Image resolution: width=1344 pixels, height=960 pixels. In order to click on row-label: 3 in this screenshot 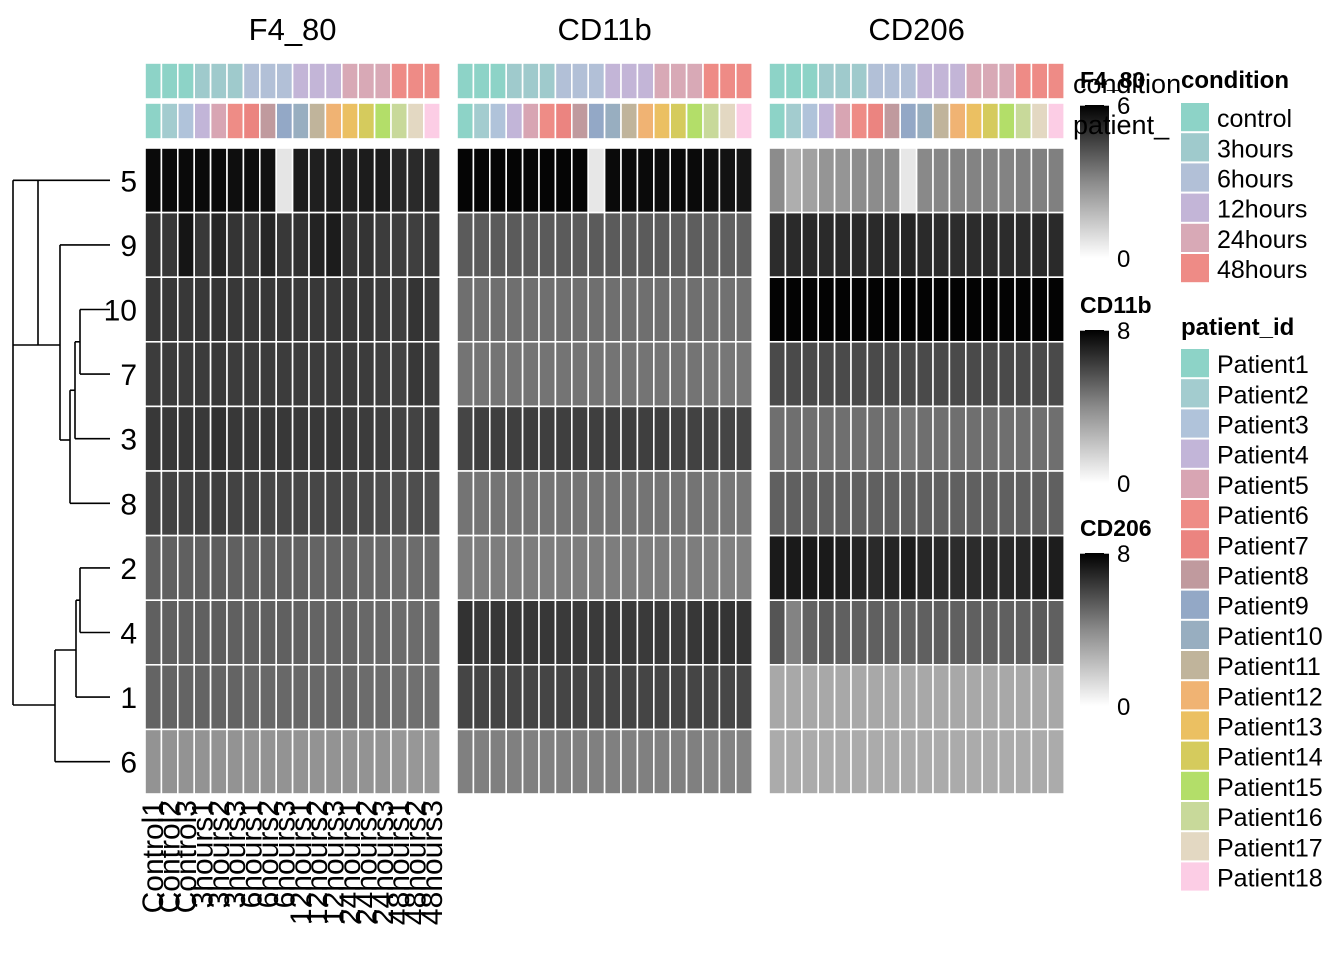, I will do `click(128, 440)`.